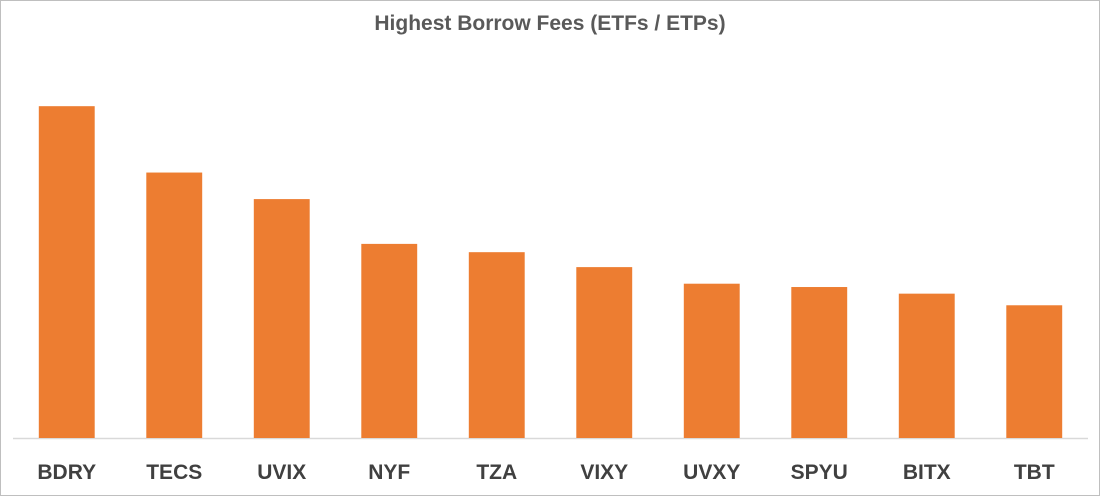 The width and height of the screenshot is (1100, 496). I want to click on x-tick-label-uvix: UVIX, so click(281, 472).